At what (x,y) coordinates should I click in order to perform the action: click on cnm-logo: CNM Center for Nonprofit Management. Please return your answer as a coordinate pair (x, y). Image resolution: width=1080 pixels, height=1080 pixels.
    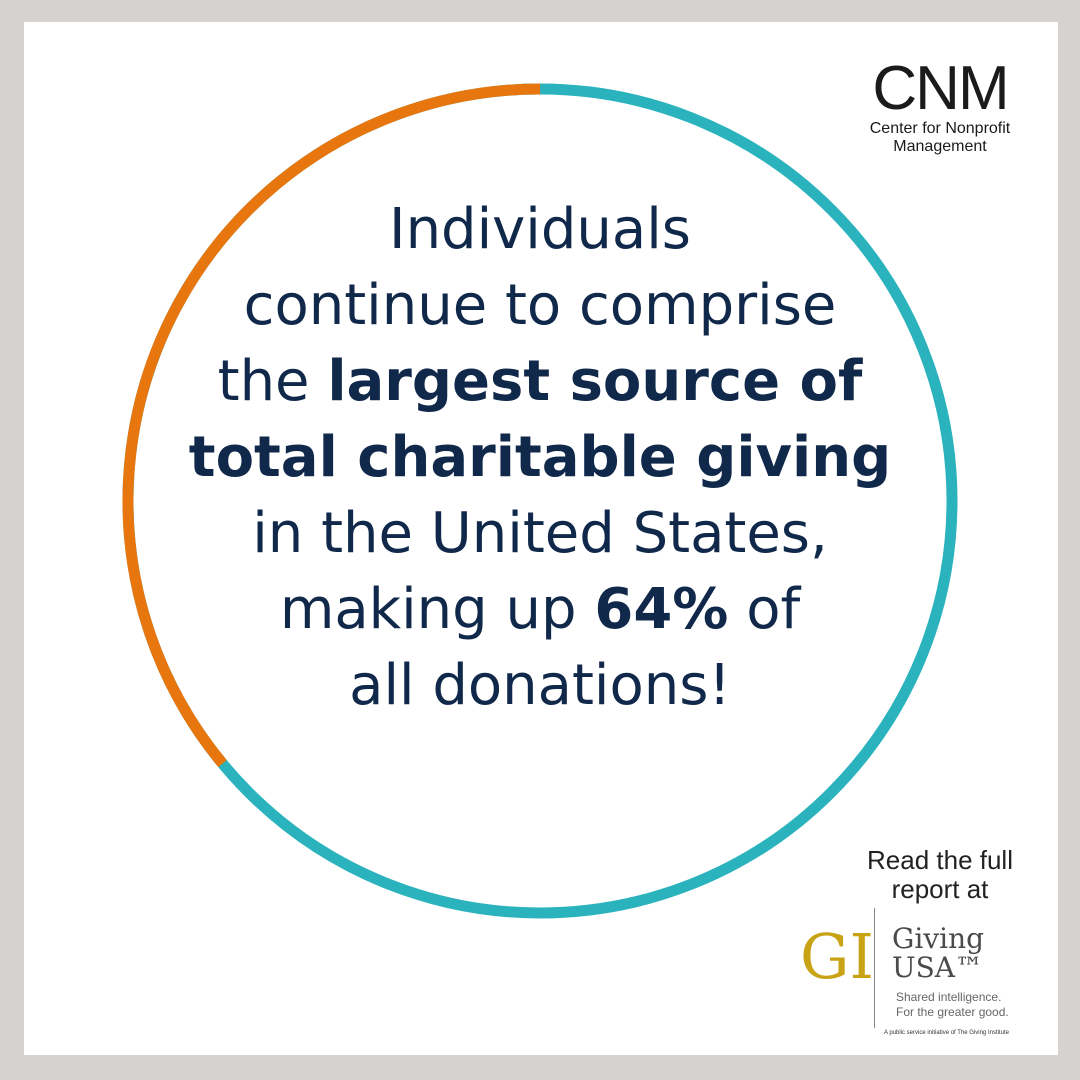
    Looking at the image, I should click on (940, 107).